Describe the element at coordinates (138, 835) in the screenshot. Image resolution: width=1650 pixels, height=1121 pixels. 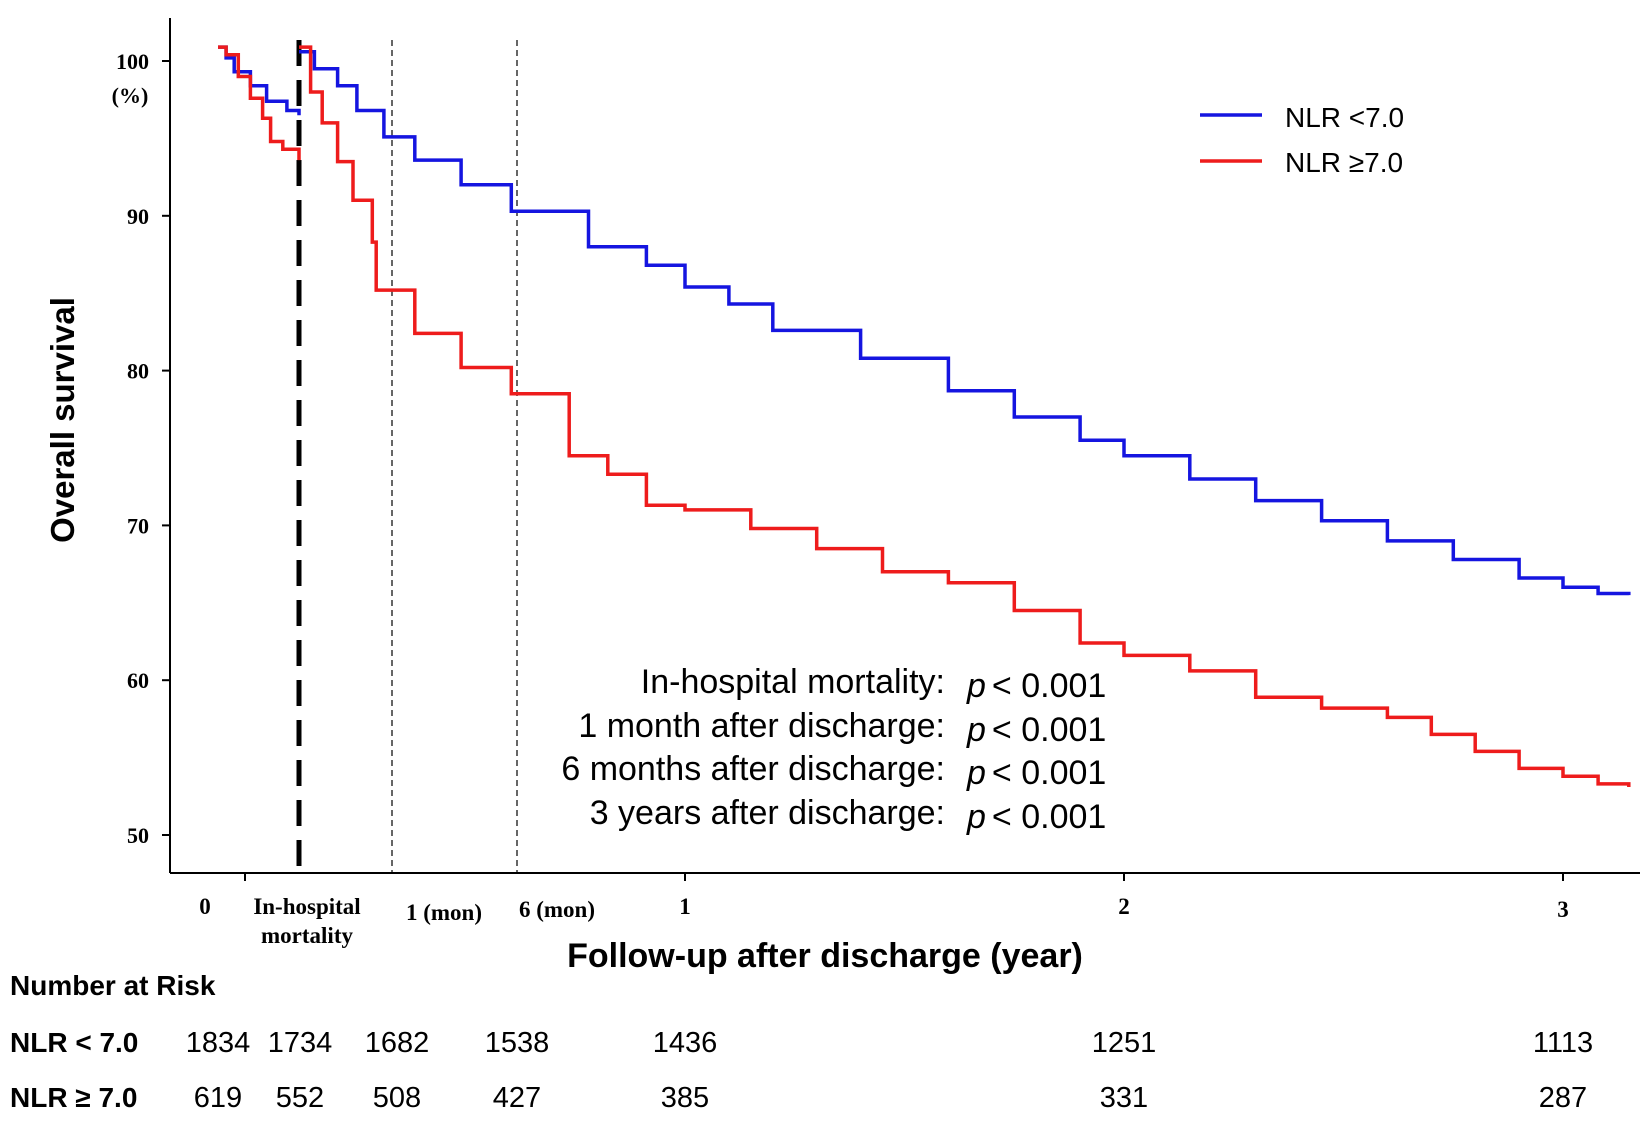
I see `y-tick-label-50: 50` at that location.